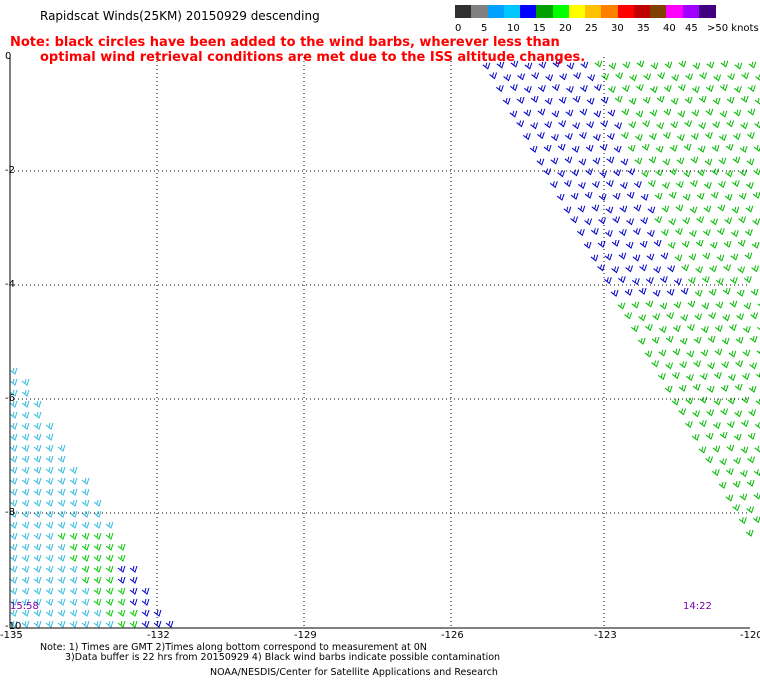 The image size is (760, 688). Describe the element at coordinates (305, 635) in the screenshot. I see `longitude-label: -129` at that location.